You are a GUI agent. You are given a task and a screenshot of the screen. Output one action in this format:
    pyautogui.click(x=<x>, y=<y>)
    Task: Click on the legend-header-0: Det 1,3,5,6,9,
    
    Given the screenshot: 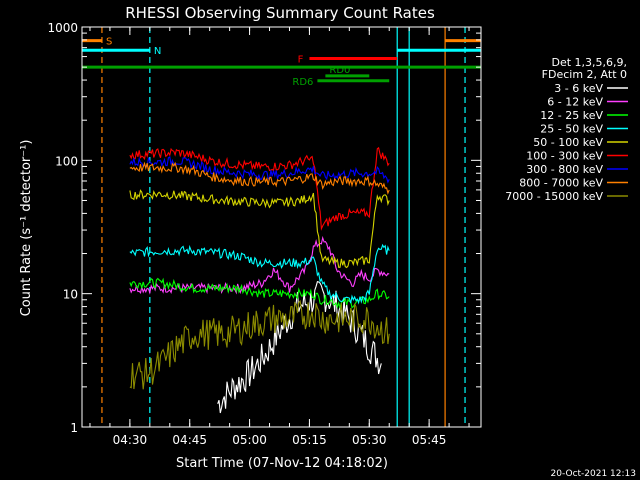 What is the action you would take?
    pyautogui.click(x=589, y=62)
    